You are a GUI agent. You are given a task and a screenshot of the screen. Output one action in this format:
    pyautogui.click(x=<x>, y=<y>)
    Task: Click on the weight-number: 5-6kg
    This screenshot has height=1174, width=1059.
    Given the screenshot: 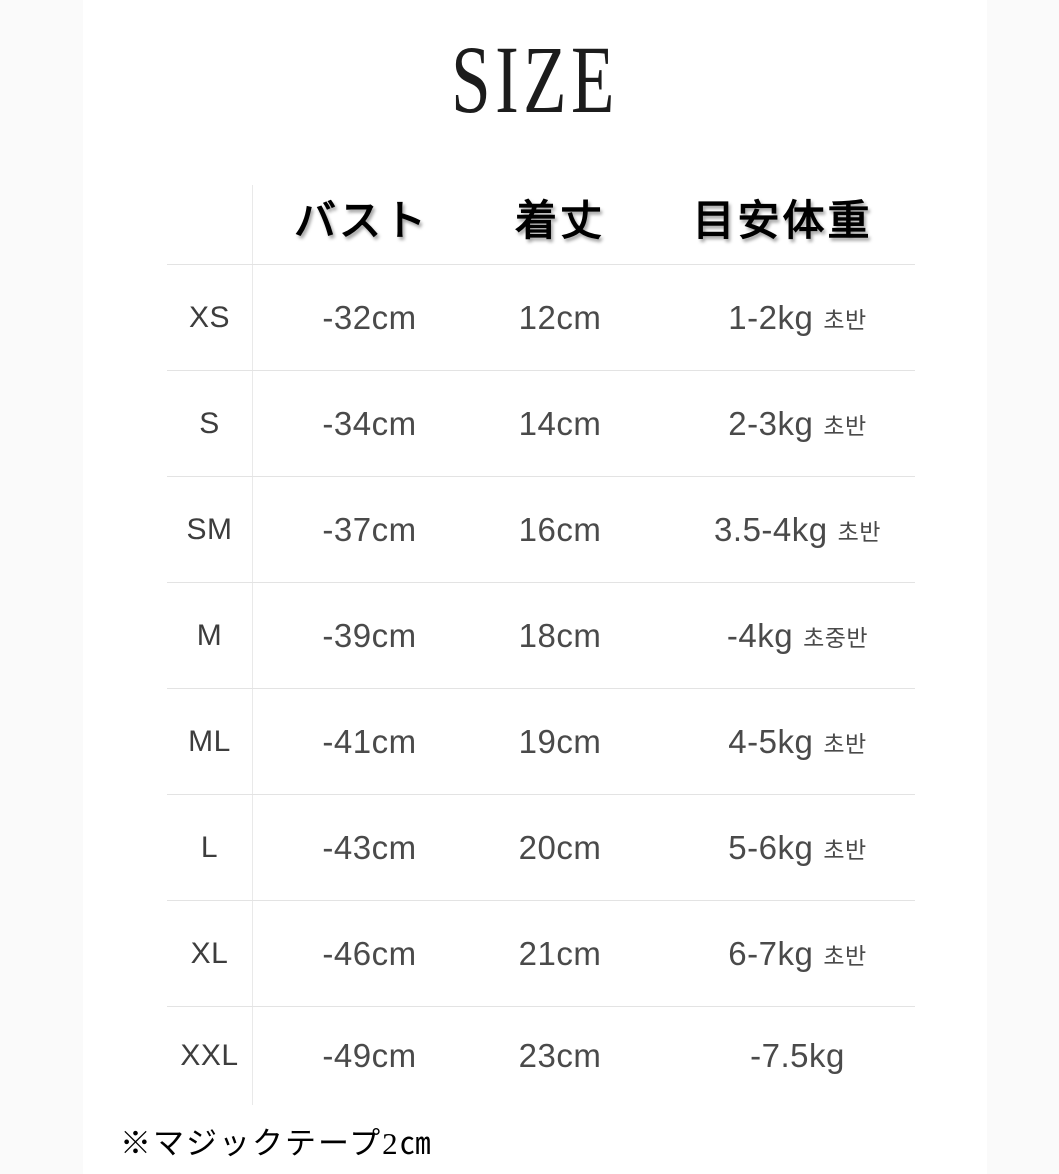 What is the action you would take?
    pyautogui.click(x=771, y=847)
    